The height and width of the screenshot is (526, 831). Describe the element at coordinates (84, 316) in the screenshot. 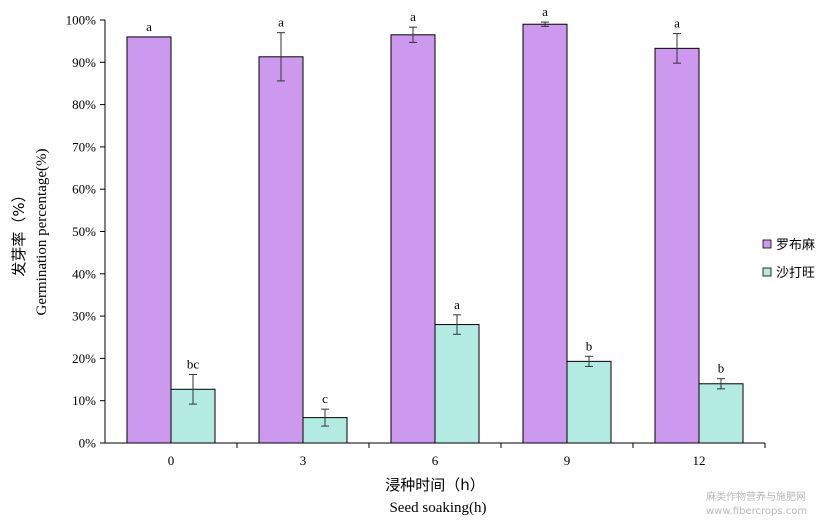

I see `y-tick-label: 30%` at that location.